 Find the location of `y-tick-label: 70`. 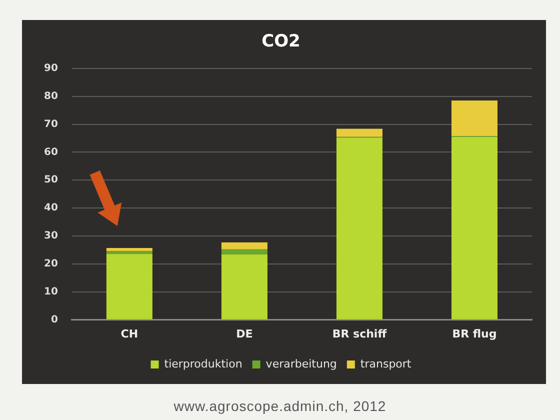

y-tick-label: 70 is located at coordinates (51, 124).